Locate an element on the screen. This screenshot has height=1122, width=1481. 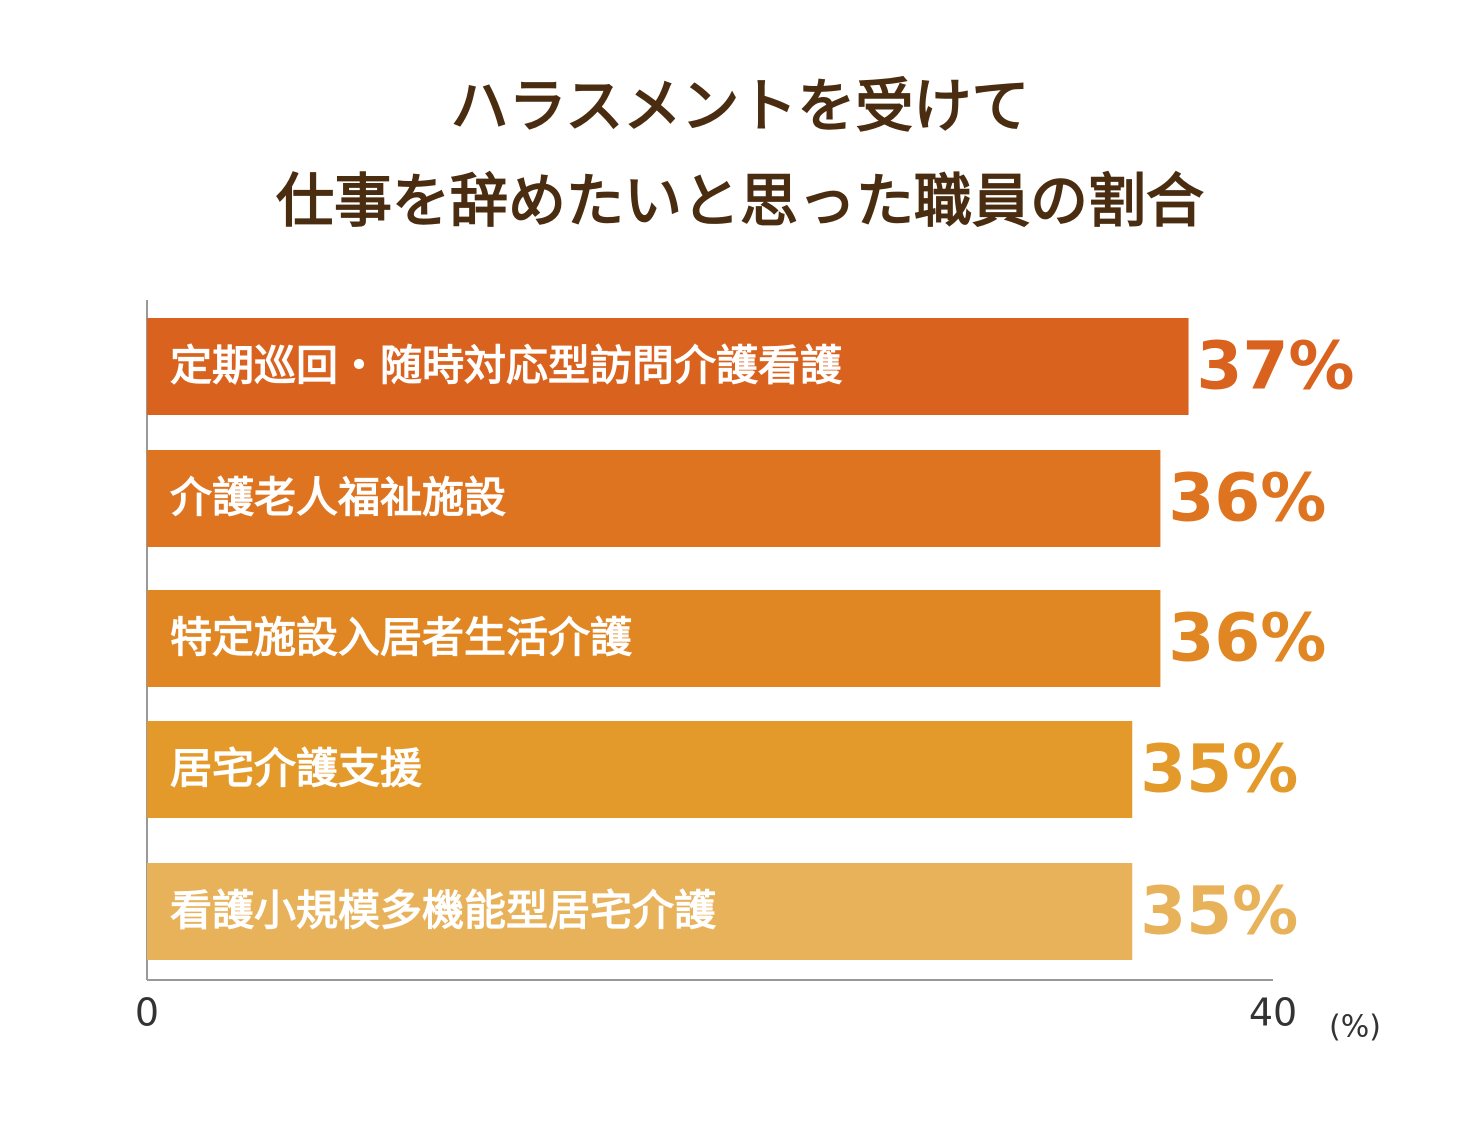
category-label: 定期巡回・随時対応型訪問介護看護 is located at coordinates (506, 365).